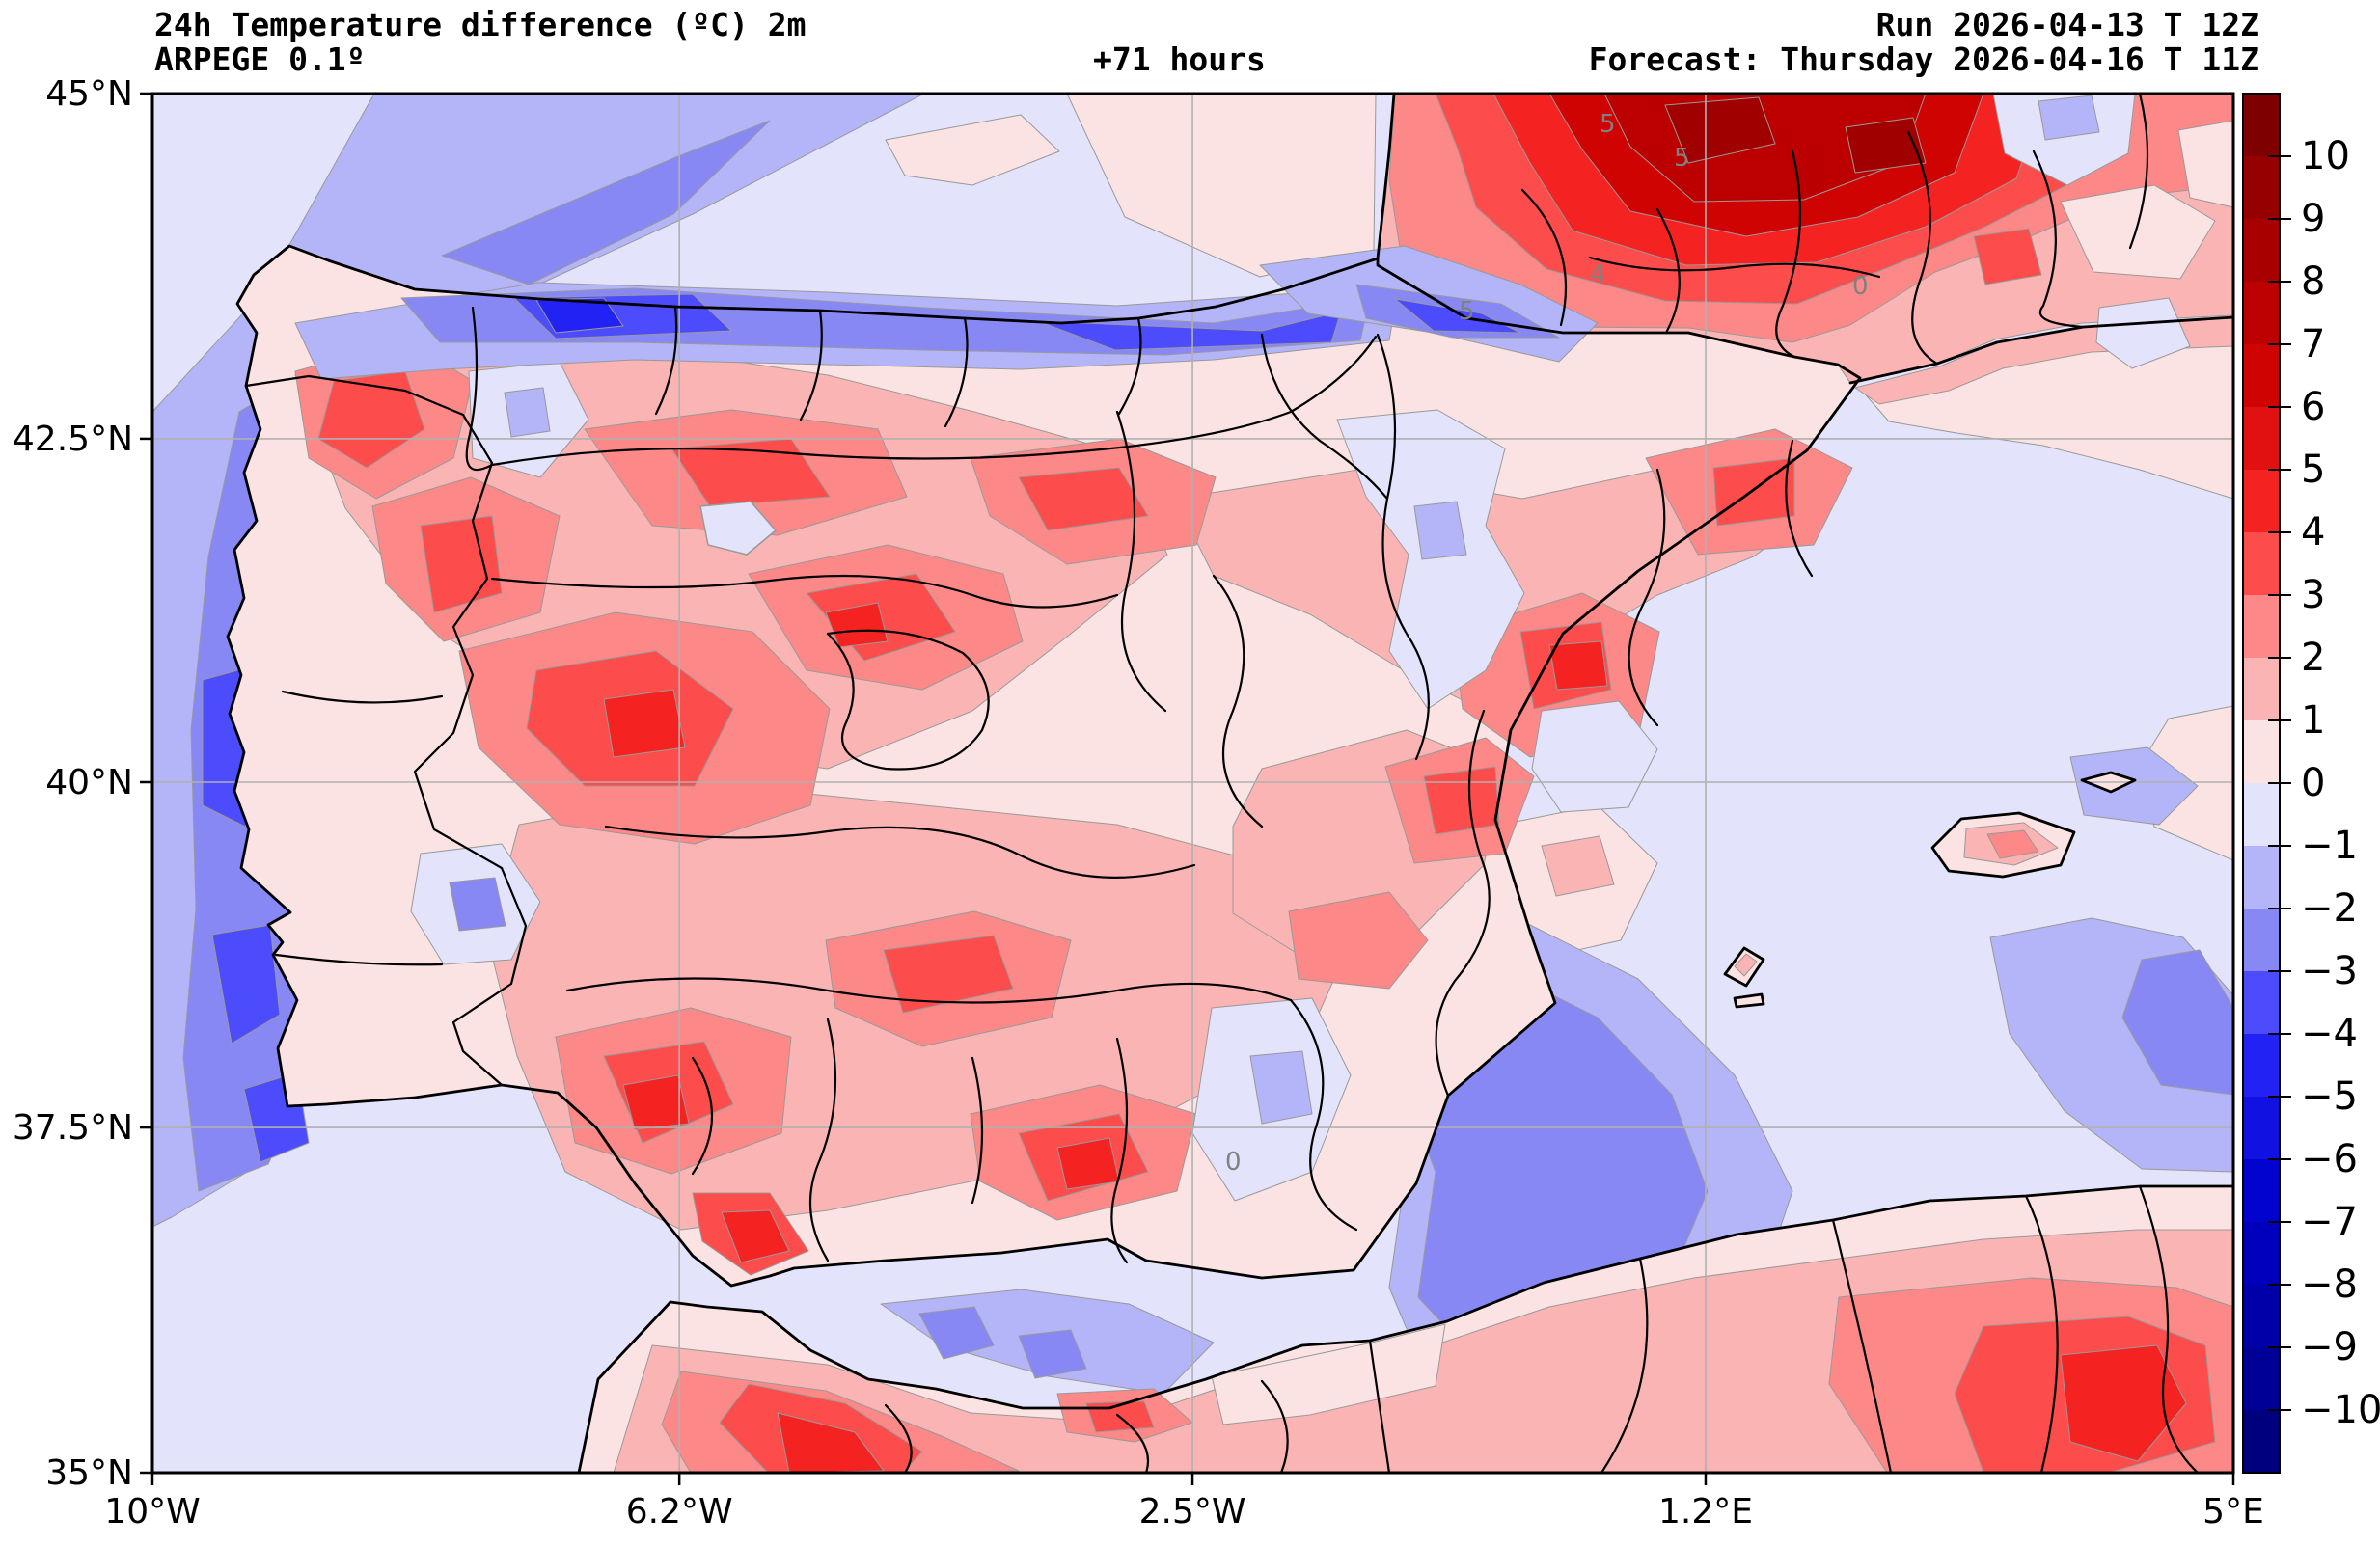 This screenshot has width=2380, height=1547. I want to click on y-tick-label-42.5°N: 42.5°N, so click(73, 440).